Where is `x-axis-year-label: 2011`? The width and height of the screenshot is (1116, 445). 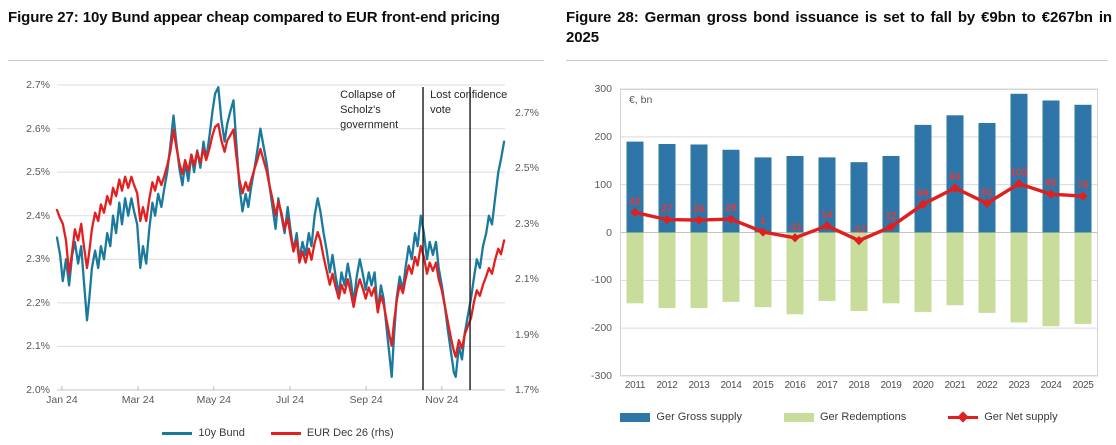
x-axis-year-label: 2011 is located at coordinates (635, 385).